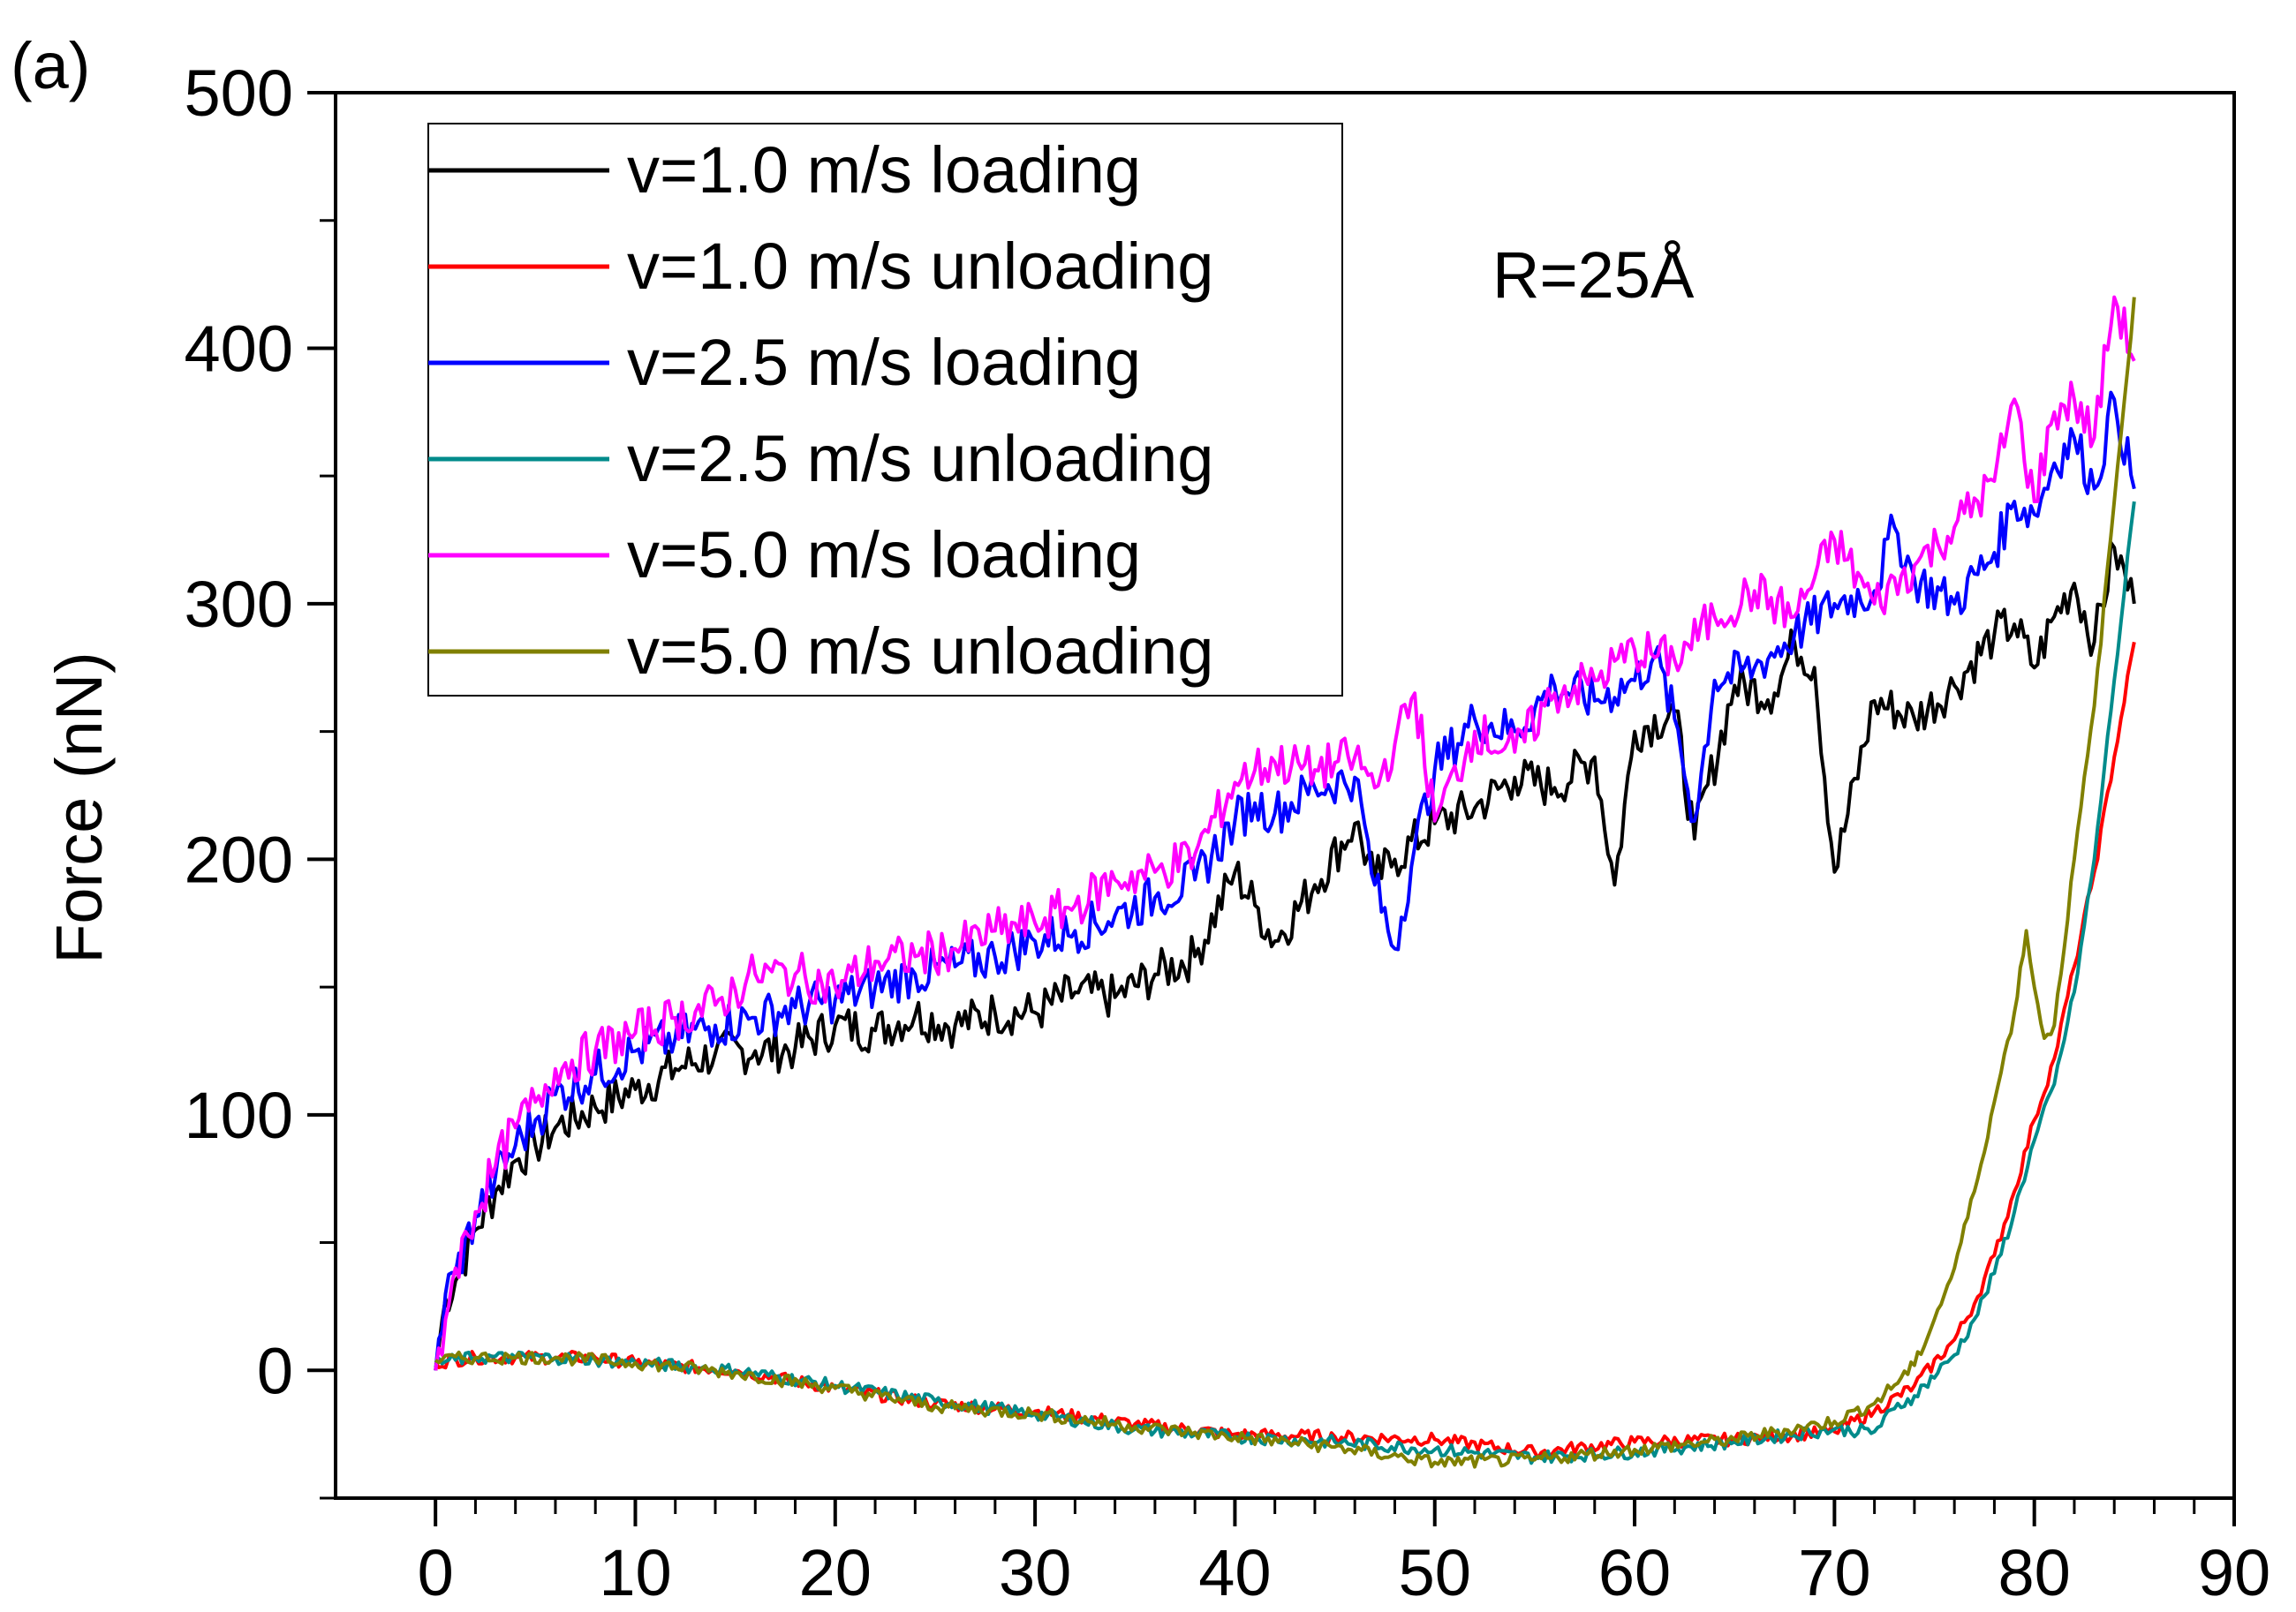 The width and height of the screenshot is (2296, 1612). Describe the element at coordinates (1834, 1573) in the screenshot. I see `x-tick-label: 70` at that location.